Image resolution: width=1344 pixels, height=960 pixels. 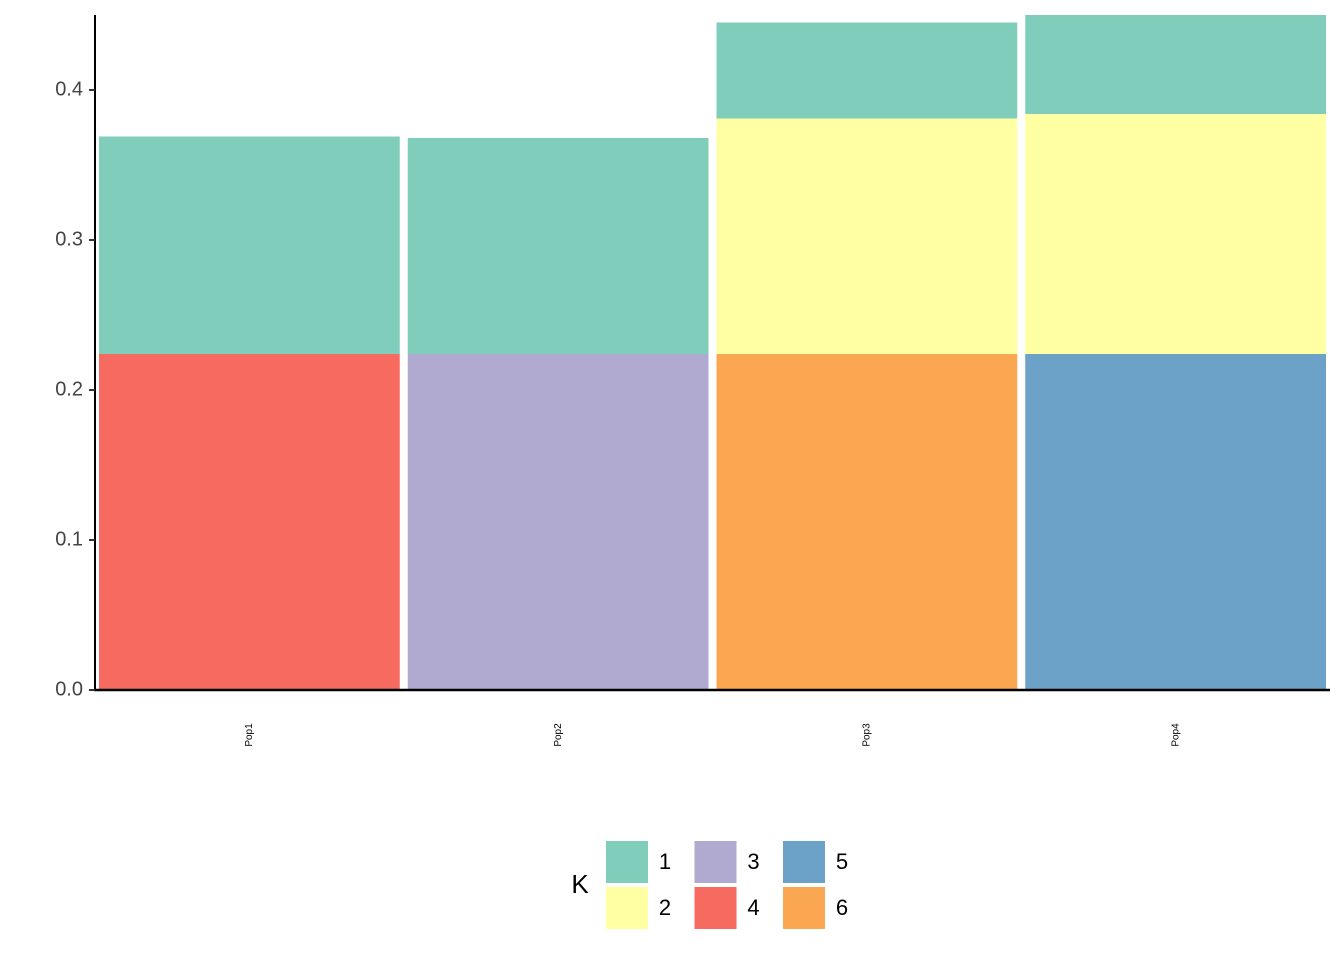 I want to click on legend-label: 2, so click(x=665, y=907).